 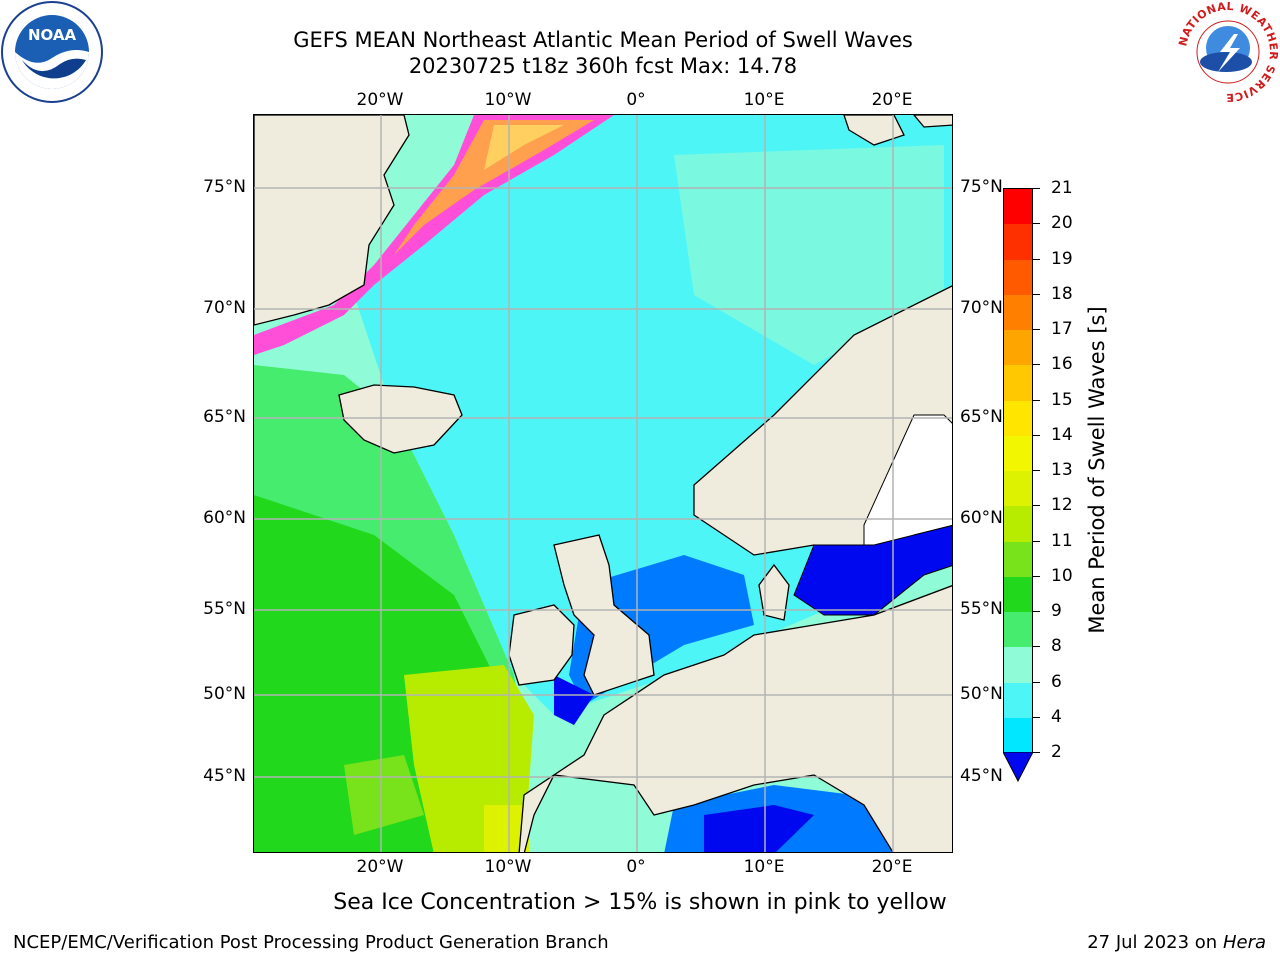 I want to click on greenland-land, so click(x=332, y=220).